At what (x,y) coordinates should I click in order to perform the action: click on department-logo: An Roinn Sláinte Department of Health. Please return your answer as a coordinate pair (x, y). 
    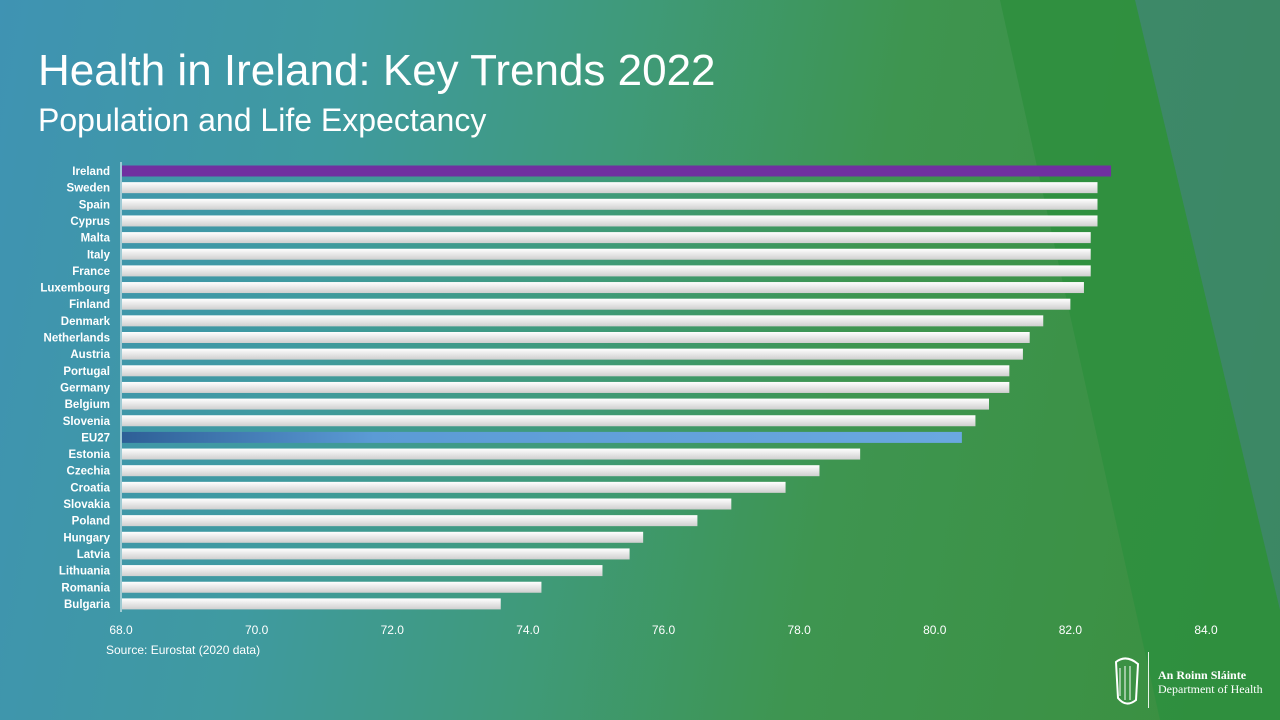
    Looking at the image, I should click on (1191, 682).